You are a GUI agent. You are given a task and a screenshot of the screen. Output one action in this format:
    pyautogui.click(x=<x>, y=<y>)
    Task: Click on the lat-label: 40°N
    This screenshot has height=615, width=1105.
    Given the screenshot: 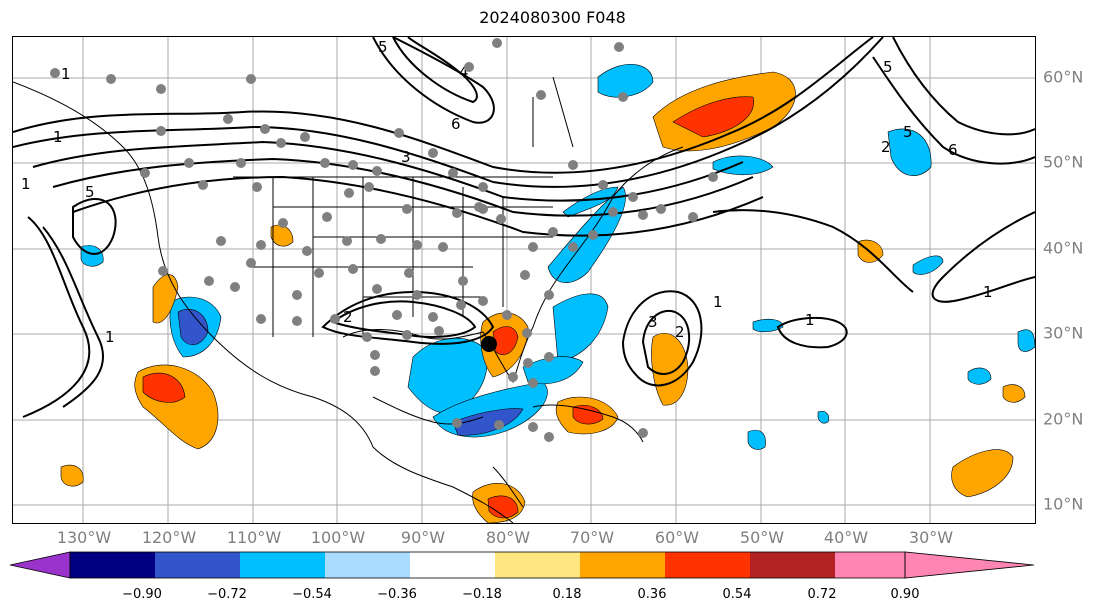 What is the action you would take?
    pyautogui.click(x=1063, y=248)
    